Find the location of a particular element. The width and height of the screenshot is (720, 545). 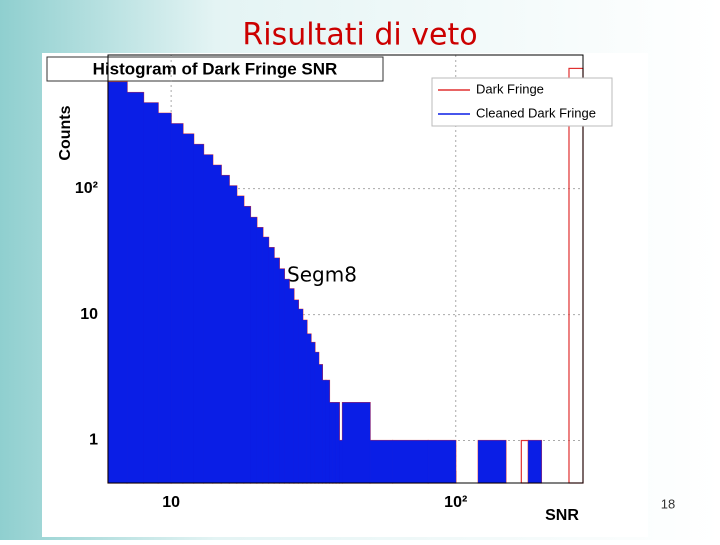

legend-label: Cleaned Dark Fringe is located at coordinates (536, 112).